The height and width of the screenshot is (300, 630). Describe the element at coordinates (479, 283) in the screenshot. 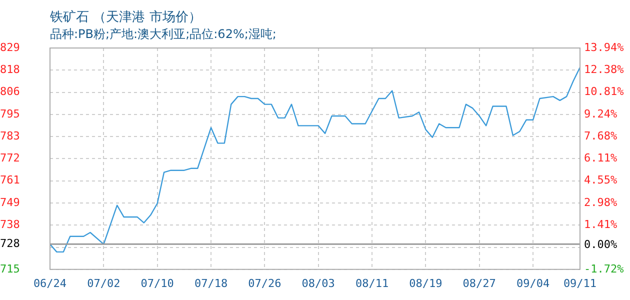

I see `x-tick-label: 08/27` at that location.